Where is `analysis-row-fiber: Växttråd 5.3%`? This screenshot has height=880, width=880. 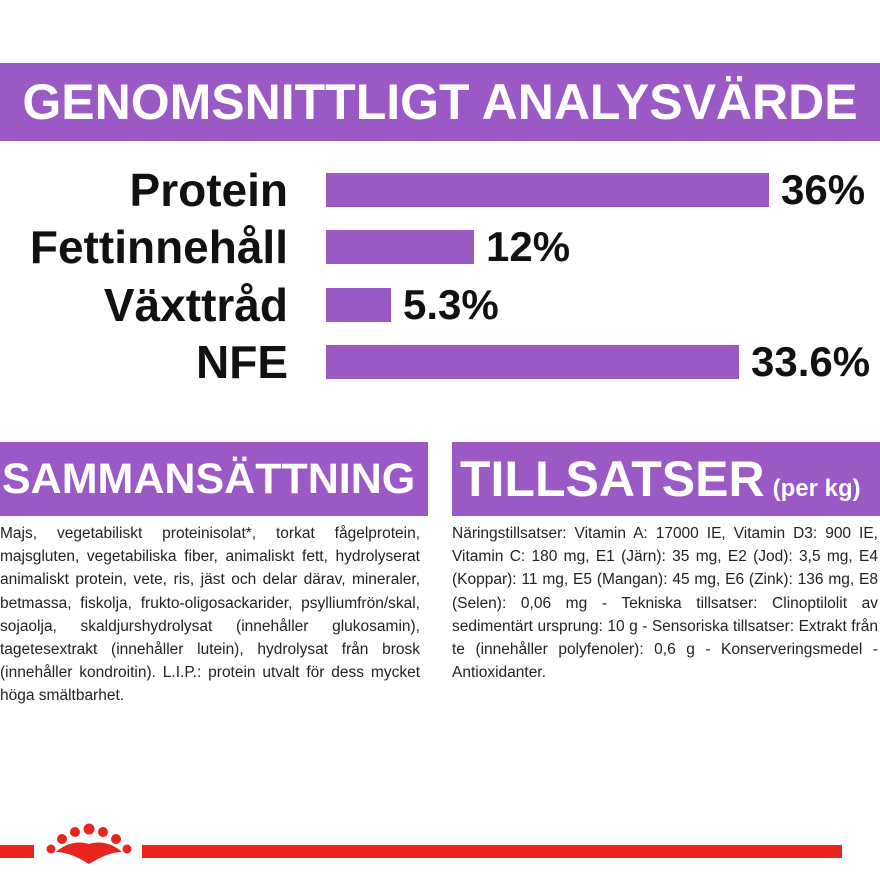
analysis-row-fiber: Växttråd 5.3% is located at coordinates (440, 305).